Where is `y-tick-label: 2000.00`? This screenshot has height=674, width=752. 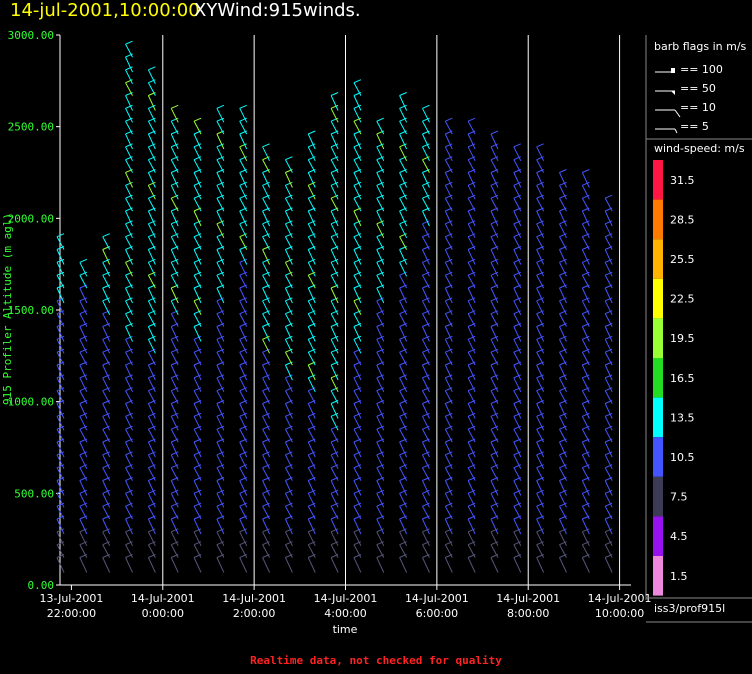 y-tick-label: 2000.00 is located at coordinates (31, 218).